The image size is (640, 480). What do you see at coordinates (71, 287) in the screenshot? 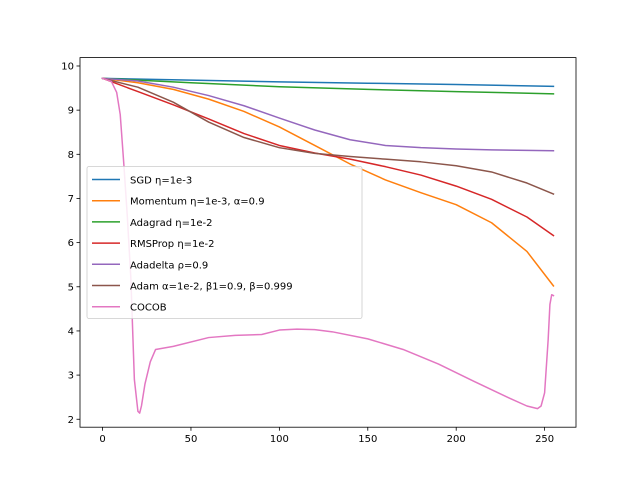
I see `y-tick-label-3: 5` at bounding box center [71, 287].